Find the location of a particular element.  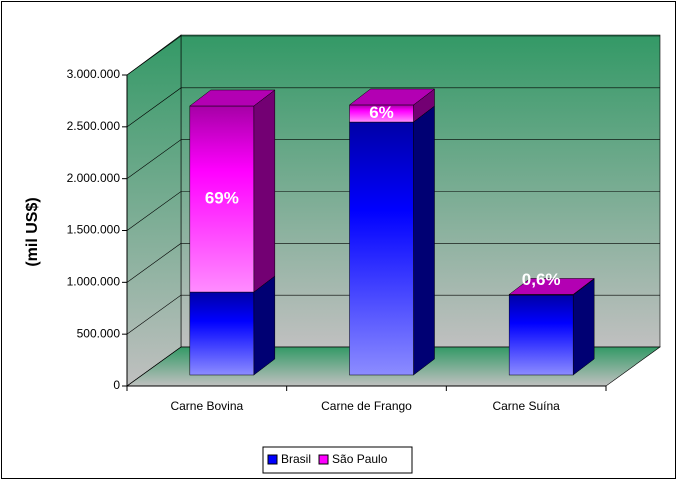

data-label: 6% is located at coordinates (381, 112).